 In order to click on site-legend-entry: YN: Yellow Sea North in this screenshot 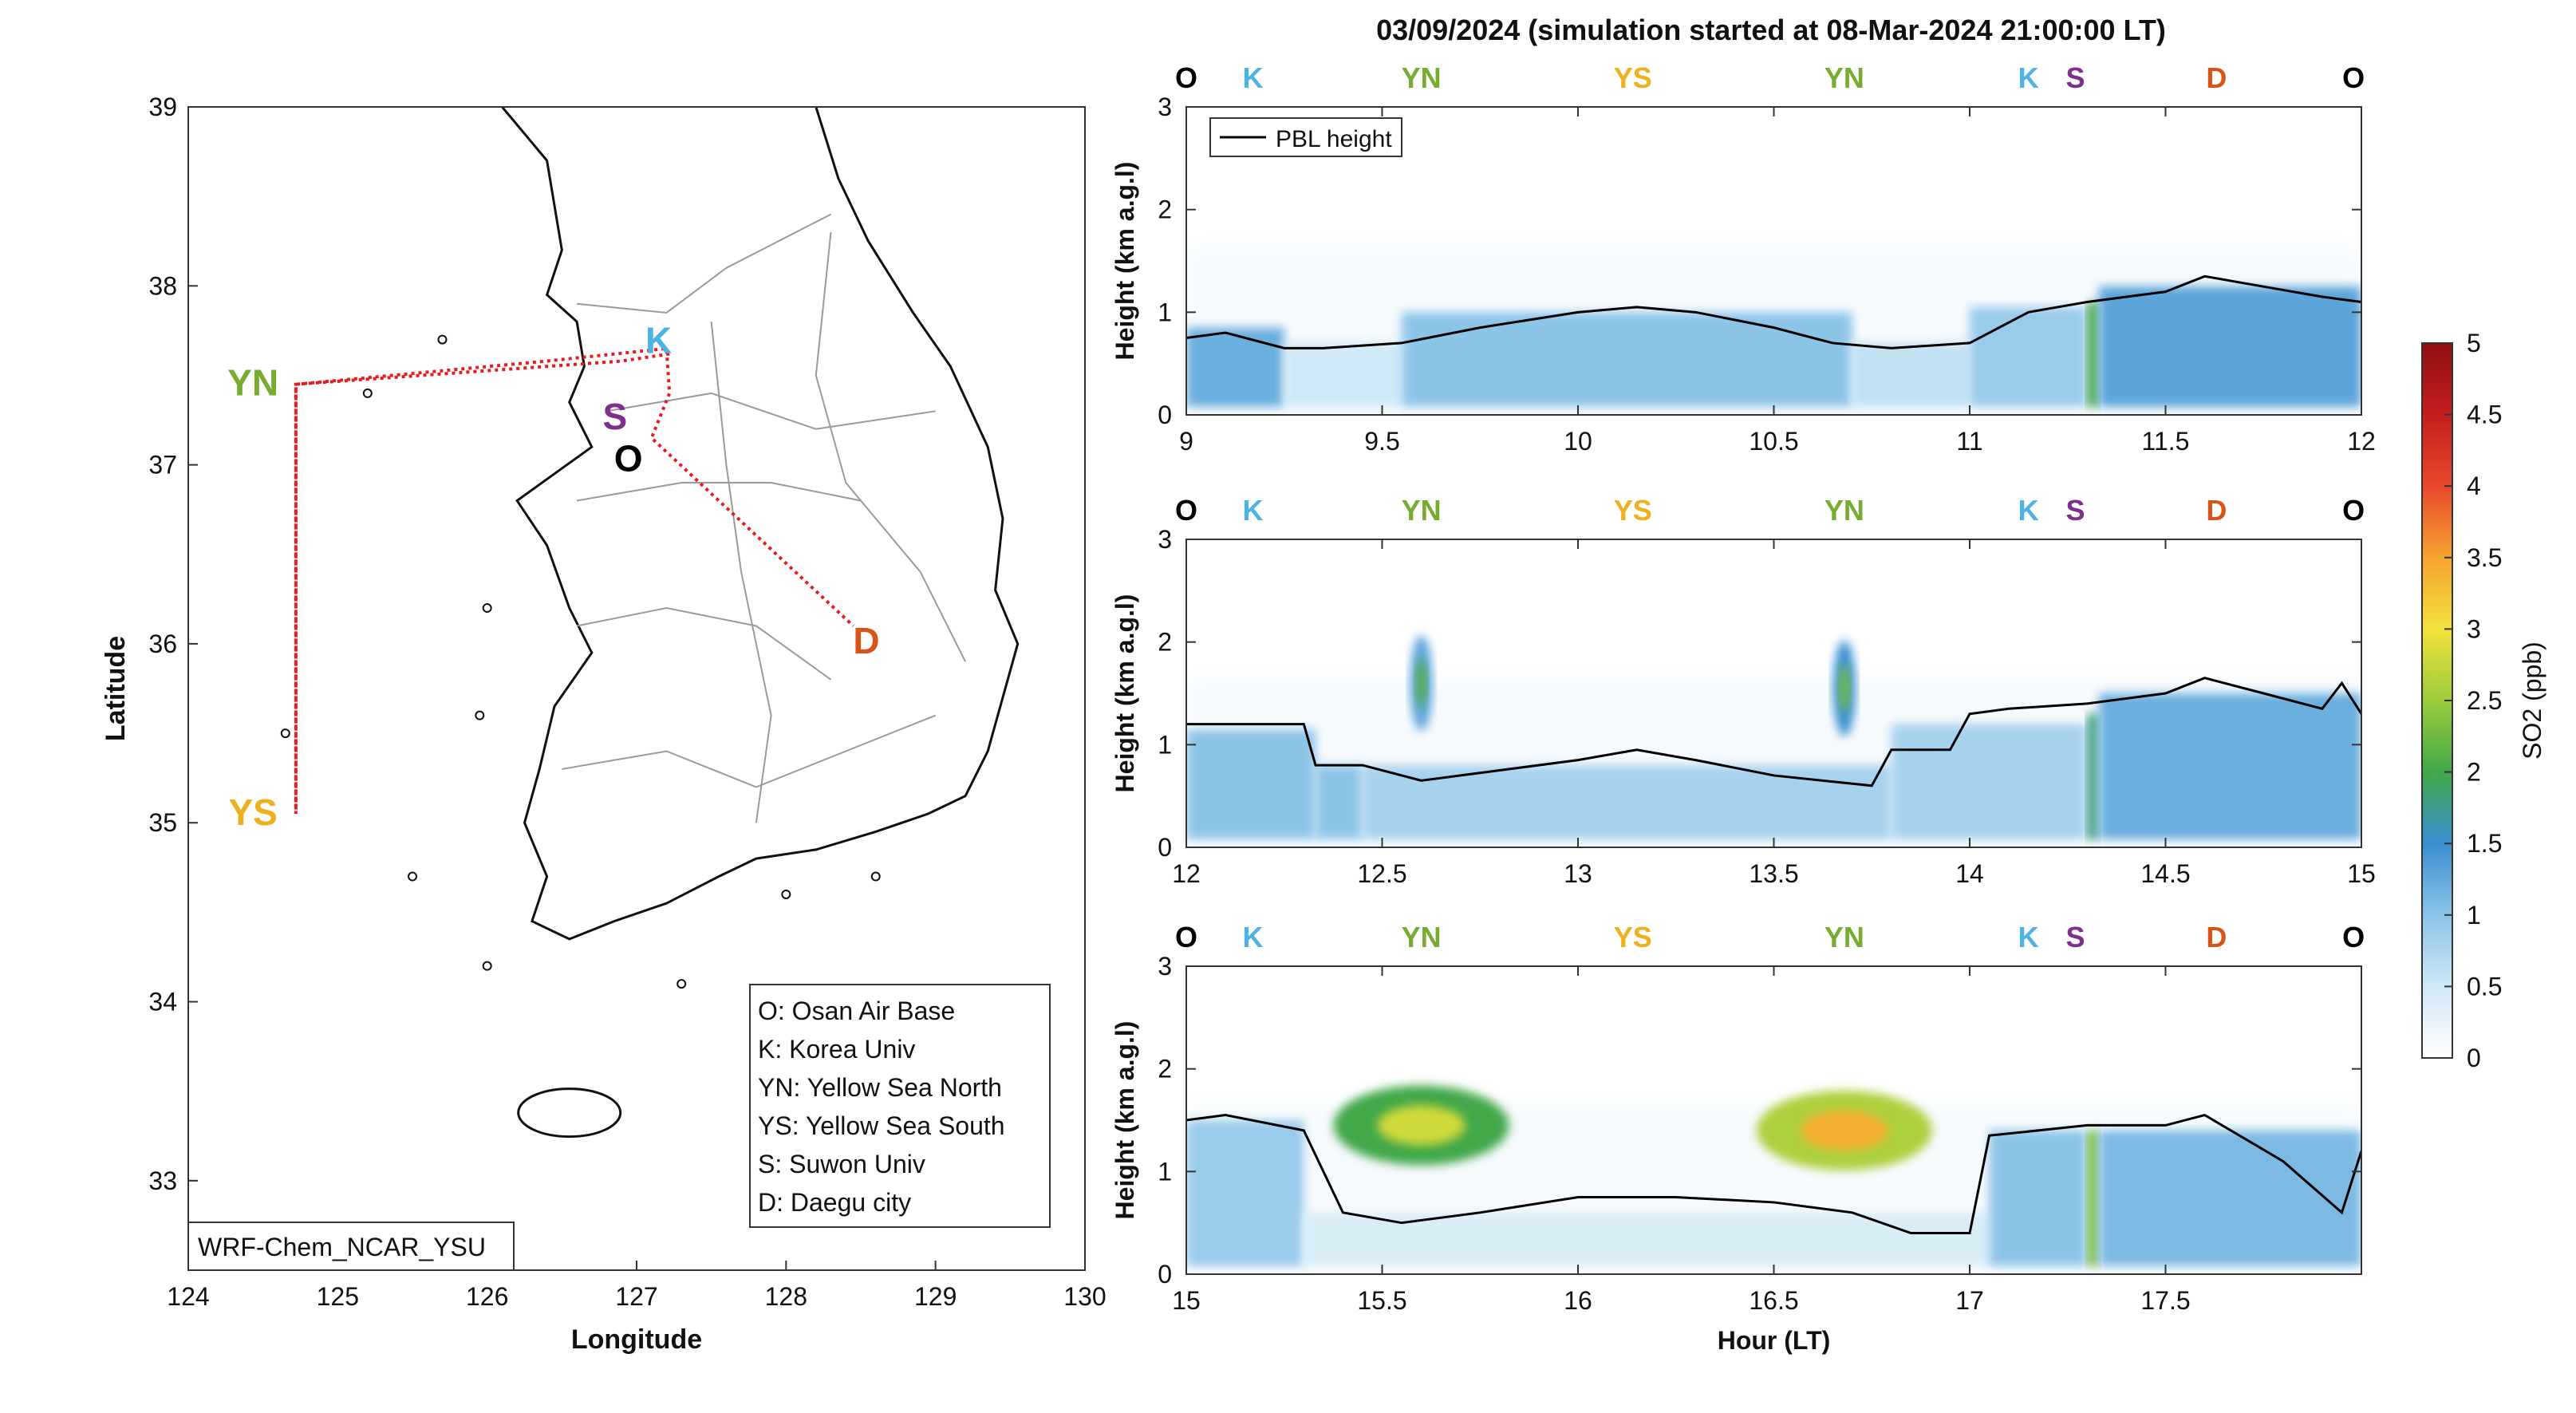, I will do `click(880, 1087)`.